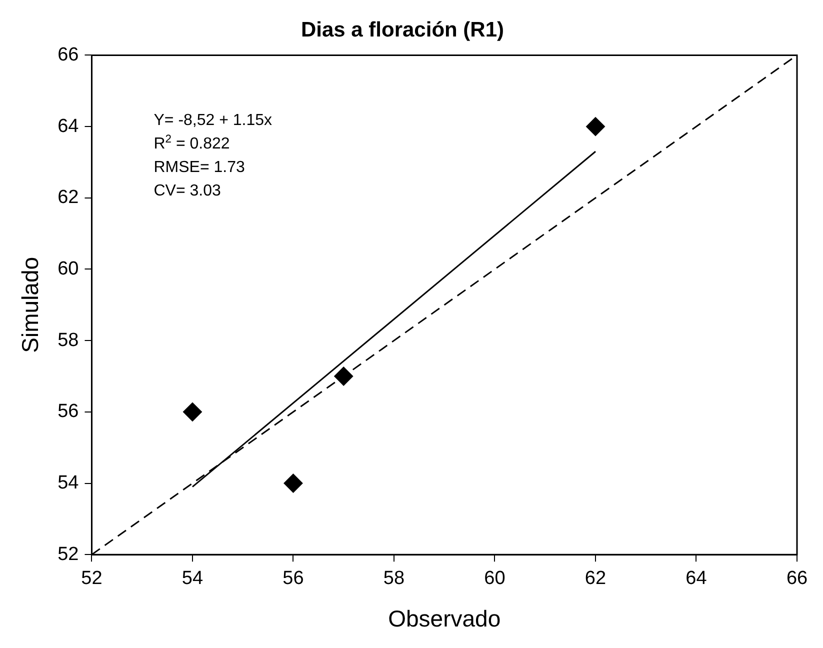 Image resolution: width=823 pixels, height=648 pixels. Describe the element at coordinates (68, 554) in the screenshot. I see `y-tick-label: 52` at that location.